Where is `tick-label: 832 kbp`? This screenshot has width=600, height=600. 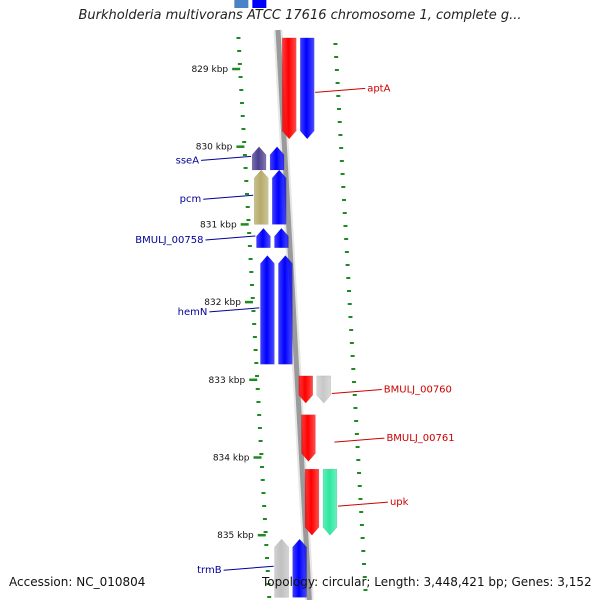 tick-label: 832 kbp is located at coordinates (222, 303).